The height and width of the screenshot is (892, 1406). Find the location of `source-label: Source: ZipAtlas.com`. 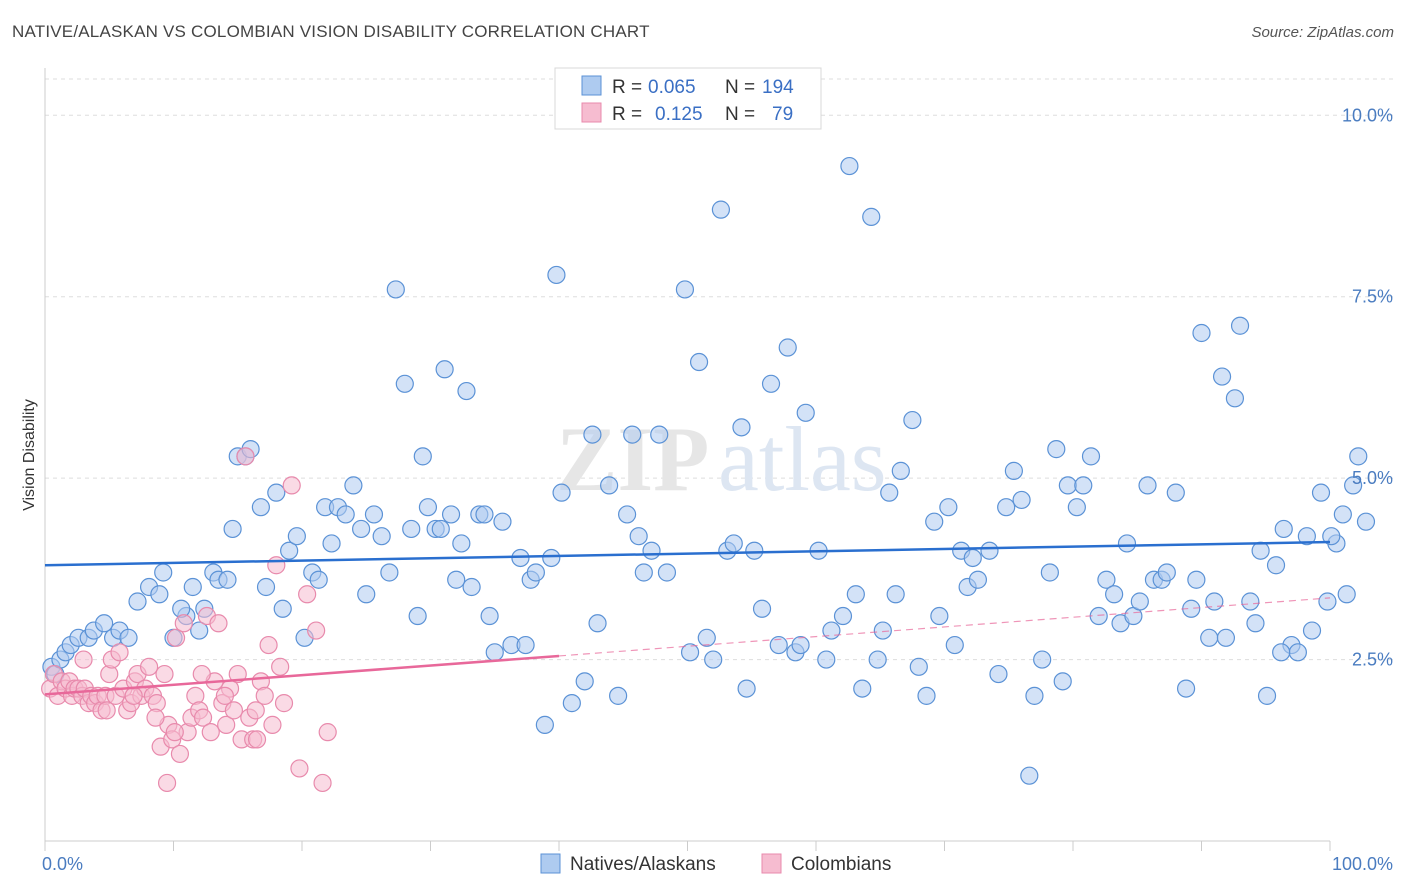

source-label: Source: ZipAtlas.com is located at coordinates (1322, 32).